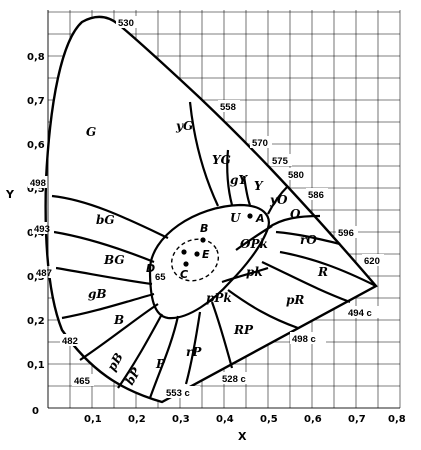 Image resolution: width=421 pixels, height=450 pixels. What do you see at coordinates (221, 160) in the screenshot?
I see `region-label: YG` at bounding box center [221, 160].